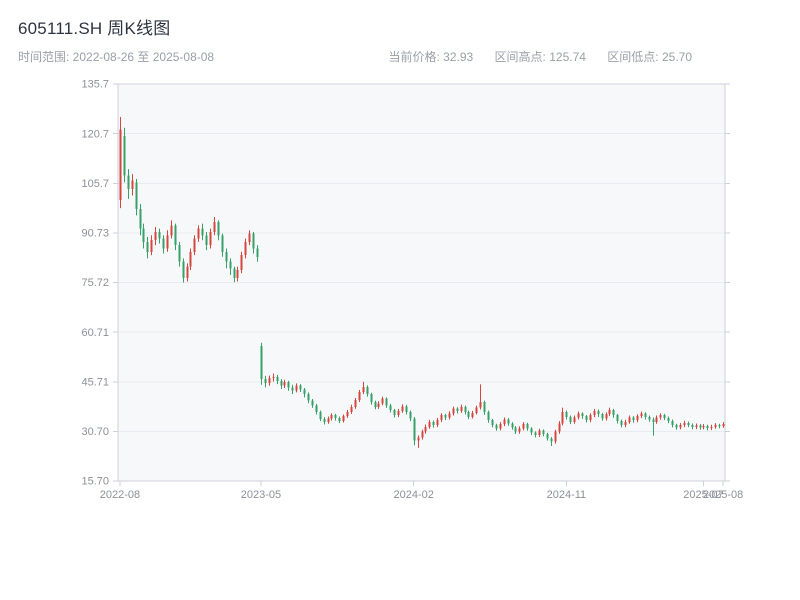  What do you see at coordinates (676, 57) in the screenshot?
I see `range-low-value: 25.70` at bounding box center [676, 57].